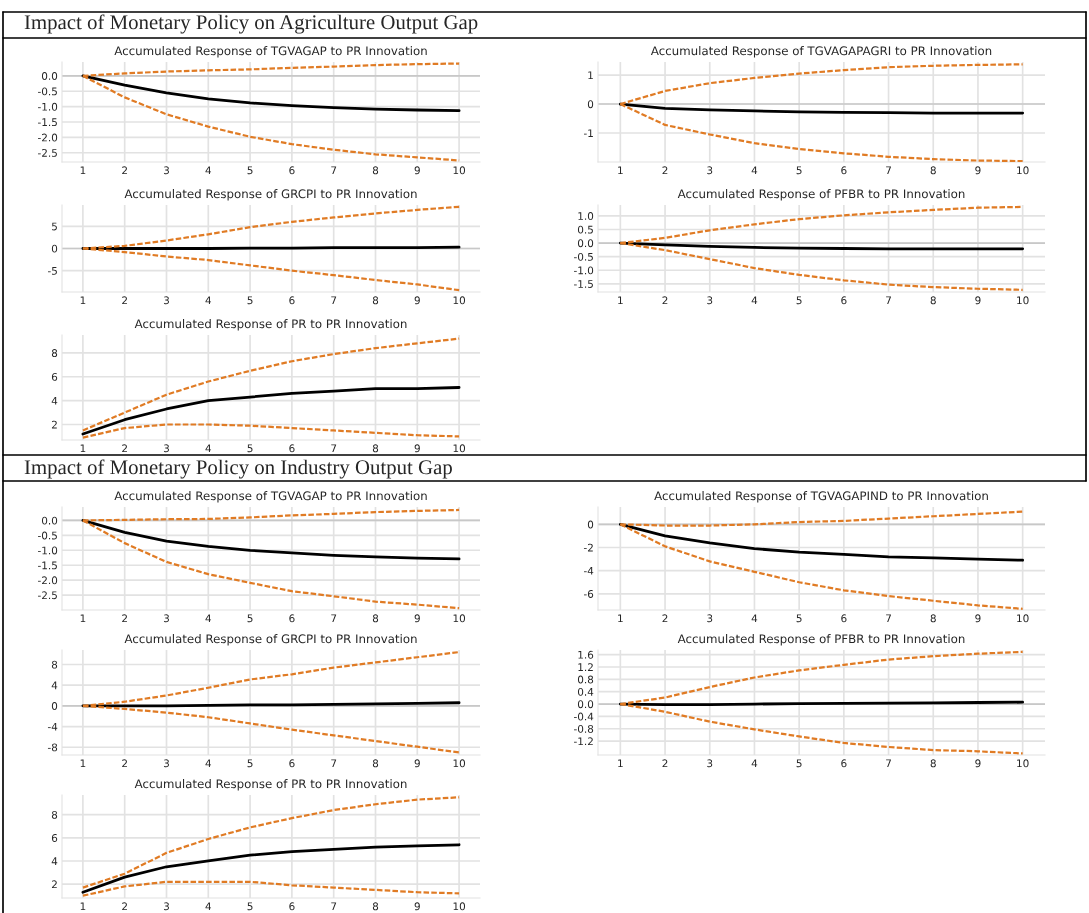 The image size is (1089, 913). I want to click on y-tick-label: -2.5, so click(47, 595).